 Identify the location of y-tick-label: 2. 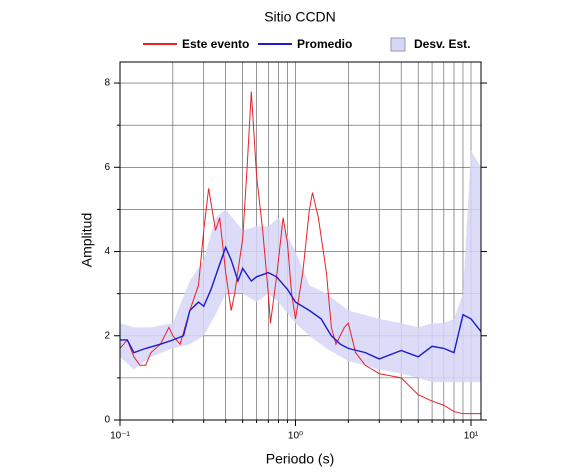
(107, 335).